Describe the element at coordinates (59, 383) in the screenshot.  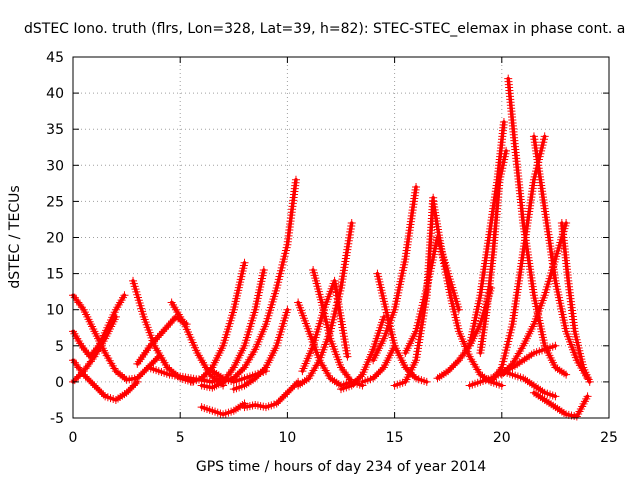
I see `y-tick-label: 0` at that location.